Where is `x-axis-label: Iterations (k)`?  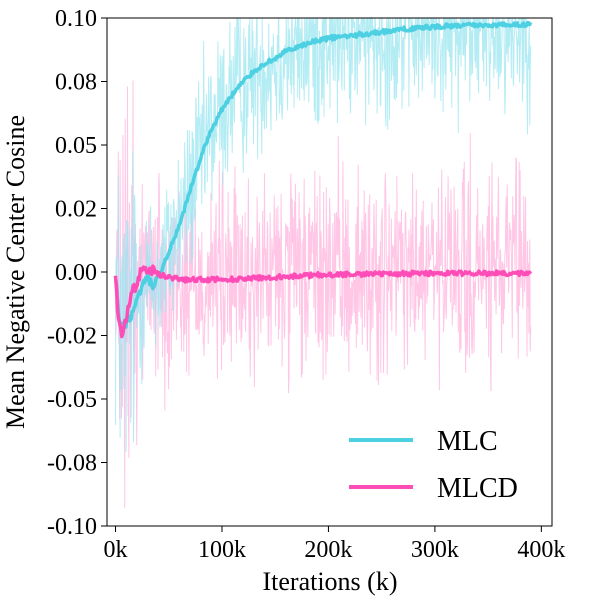 x-axis-label: Iterations (k) is located at coordinates (329, 581).